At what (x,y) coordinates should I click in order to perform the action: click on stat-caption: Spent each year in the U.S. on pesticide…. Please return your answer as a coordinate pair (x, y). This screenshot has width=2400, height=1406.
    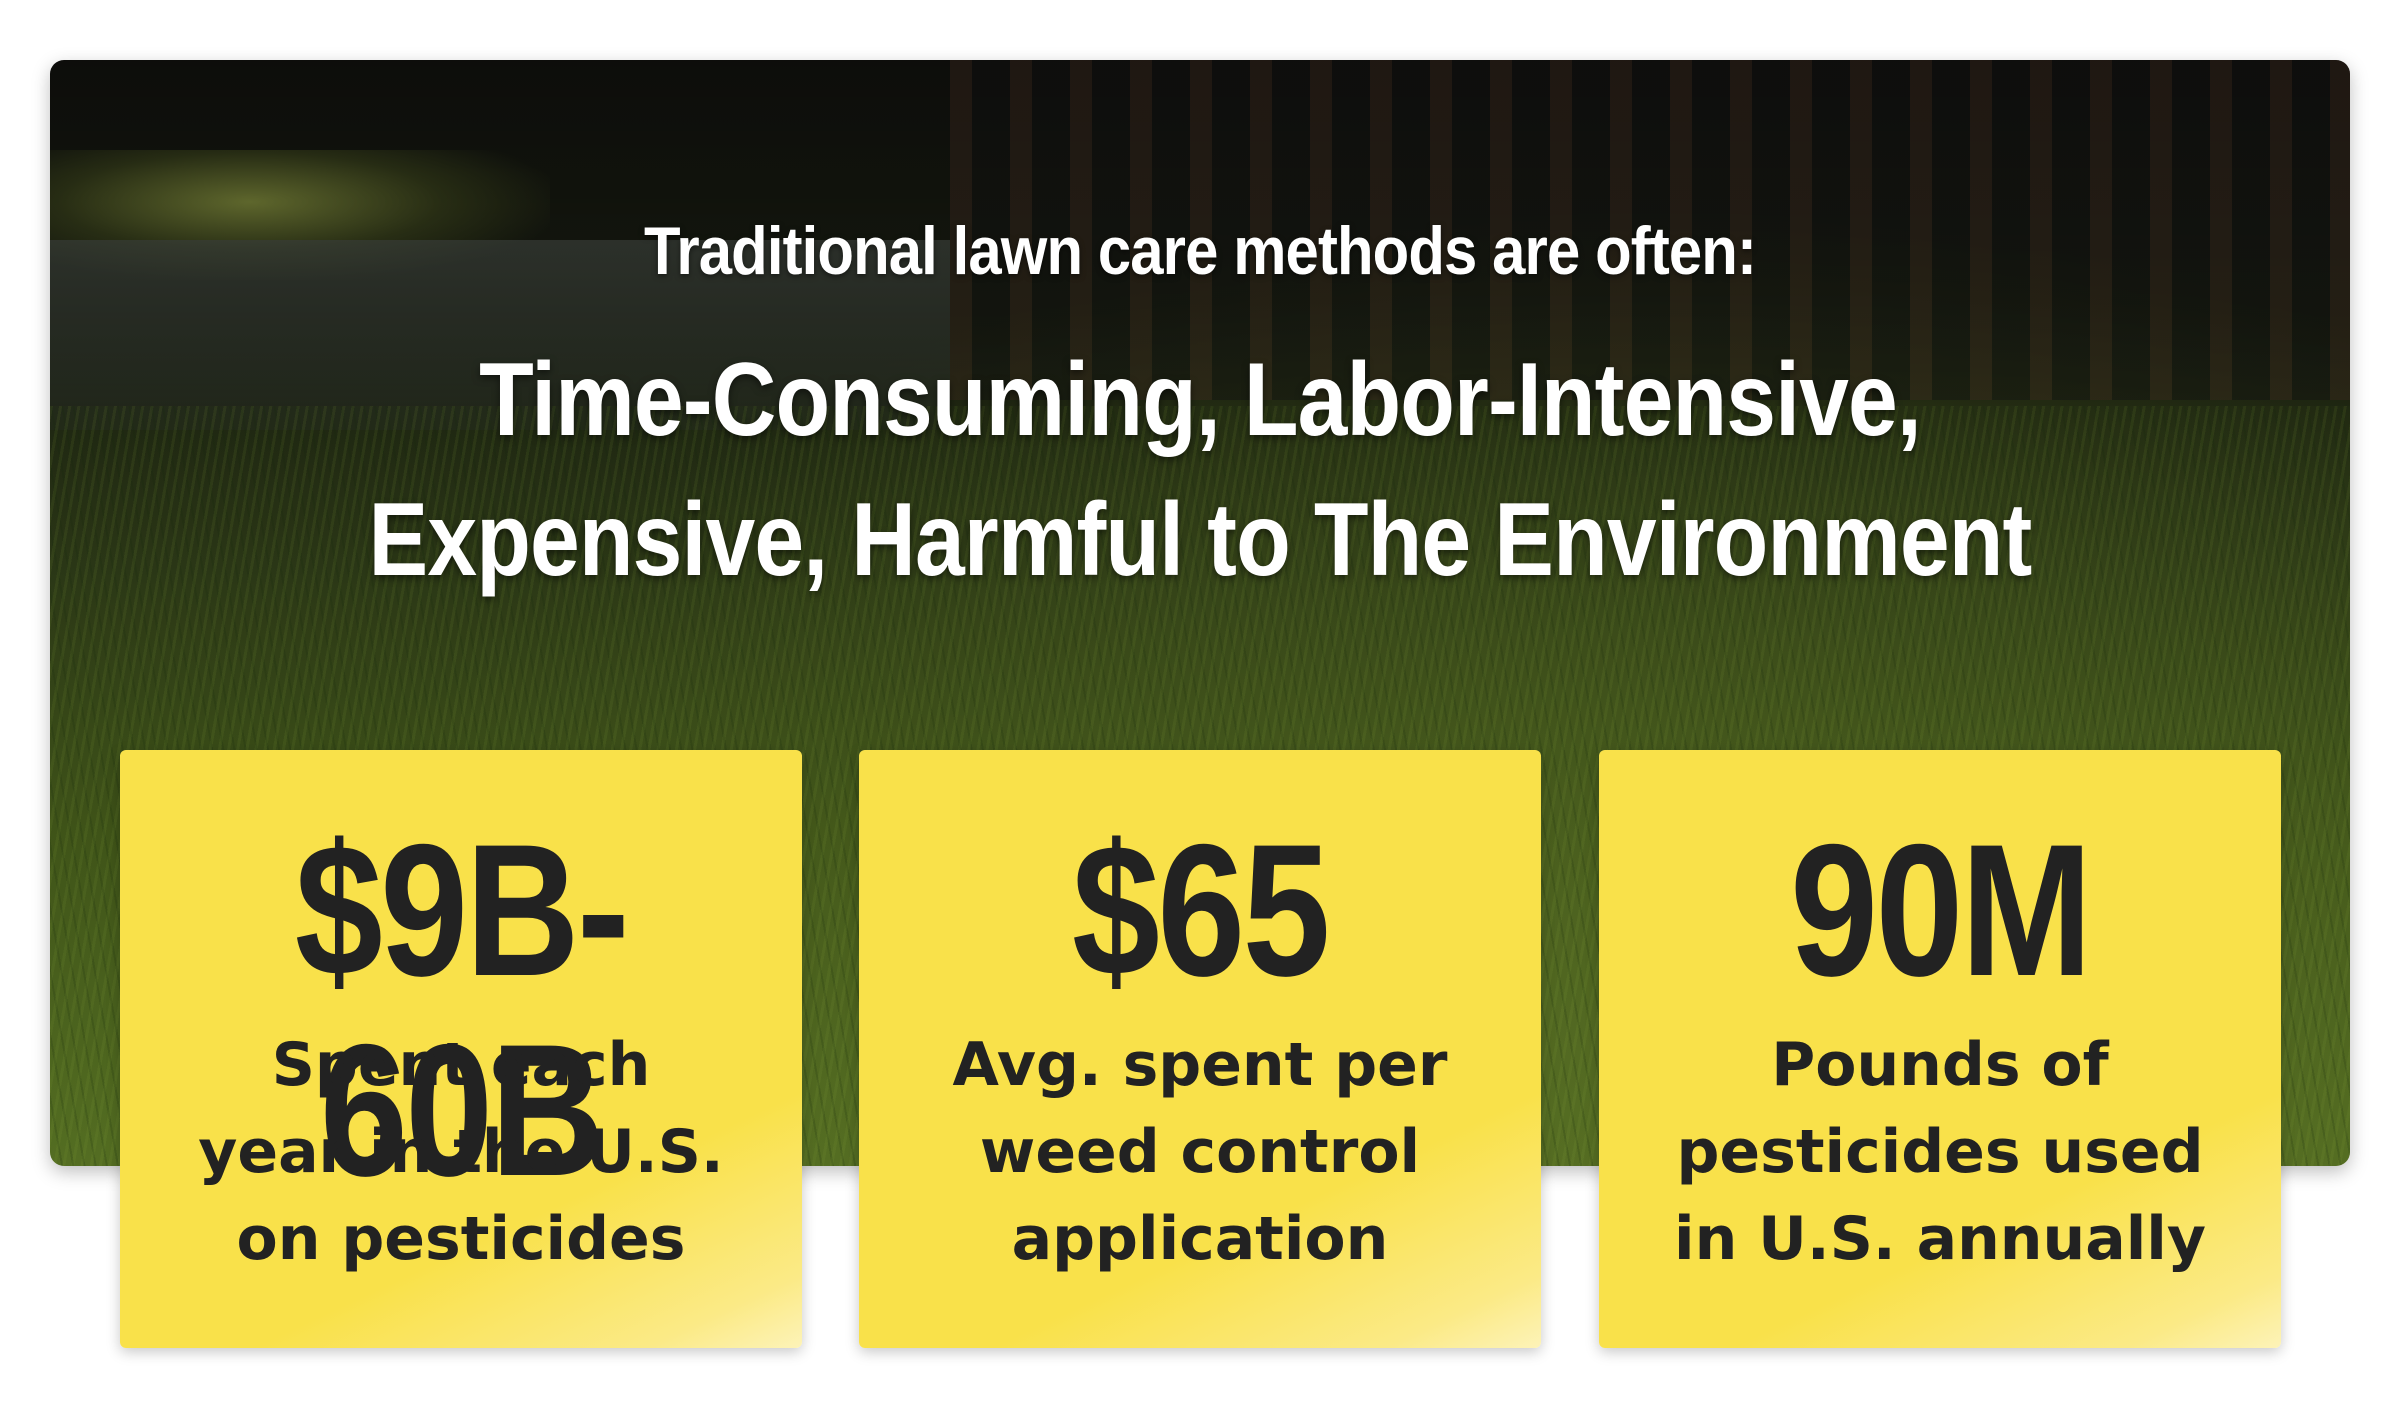
    Looking at the image, I should click on (461, 1152).